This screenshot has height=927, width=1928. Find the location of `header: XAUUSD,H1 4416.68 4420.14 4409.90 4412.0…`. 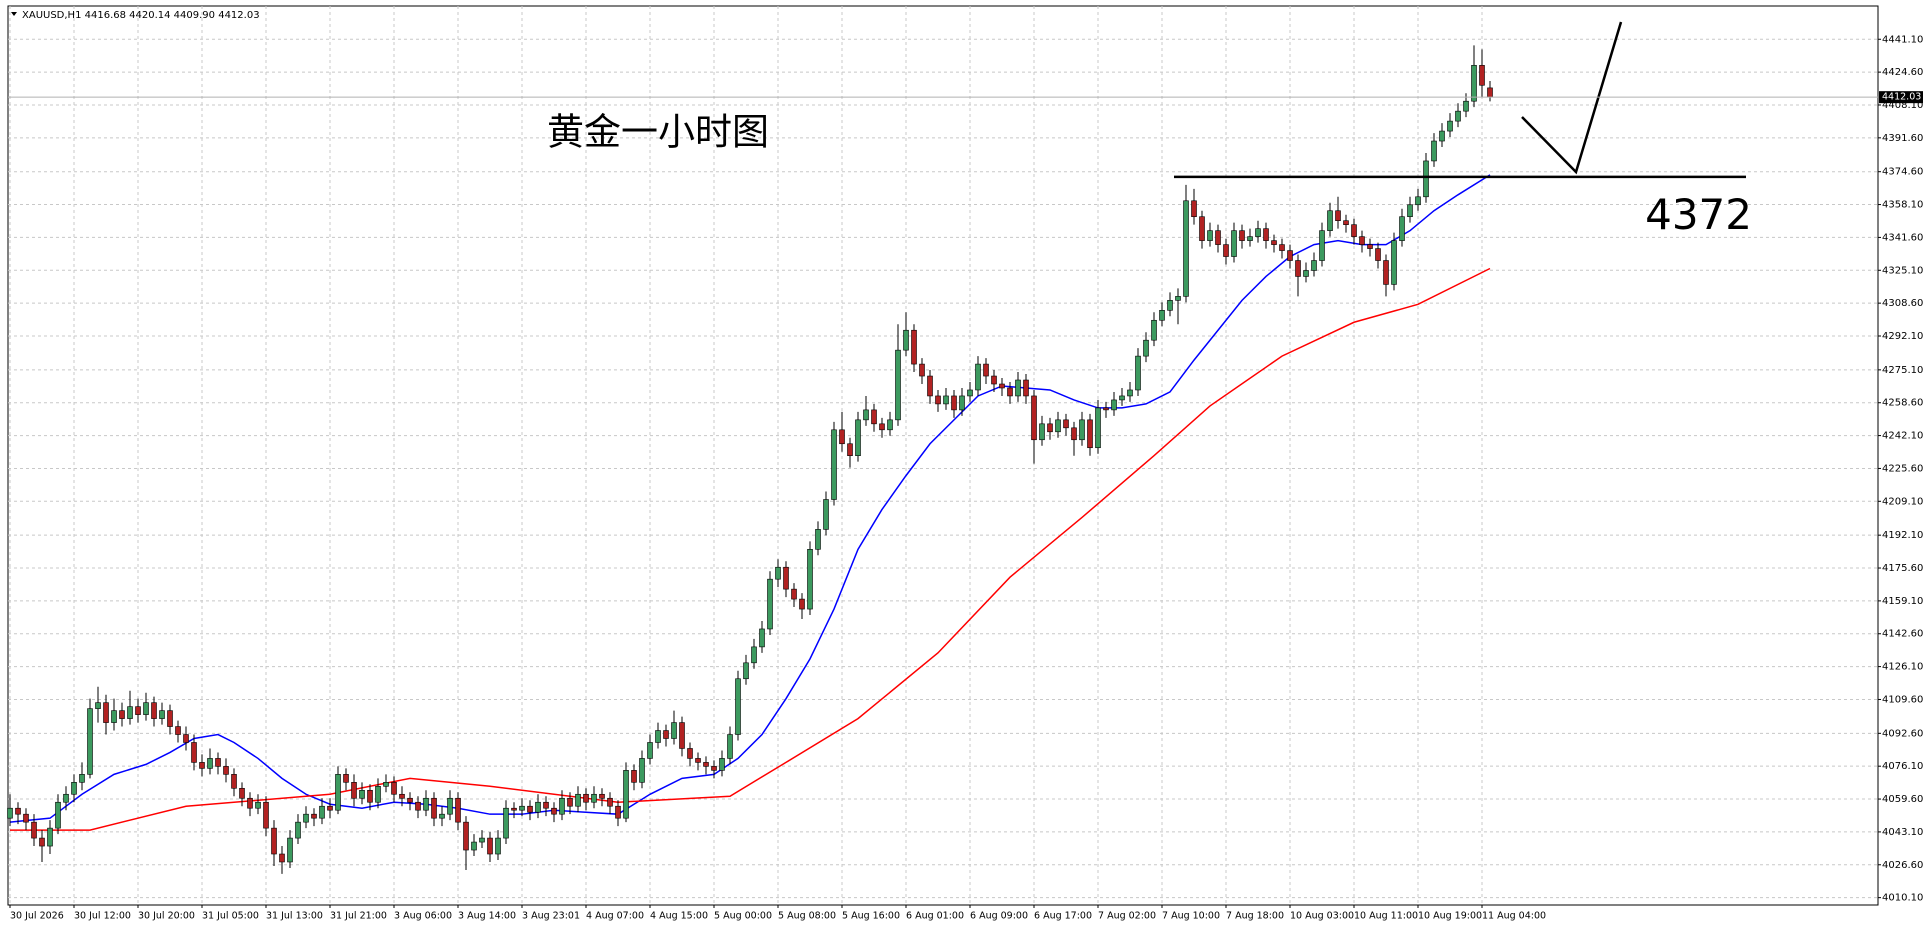

header: XAUUSD,H1 4416.68 4420.14 4409.90 4412.0… is located at coordinates (141, 15).